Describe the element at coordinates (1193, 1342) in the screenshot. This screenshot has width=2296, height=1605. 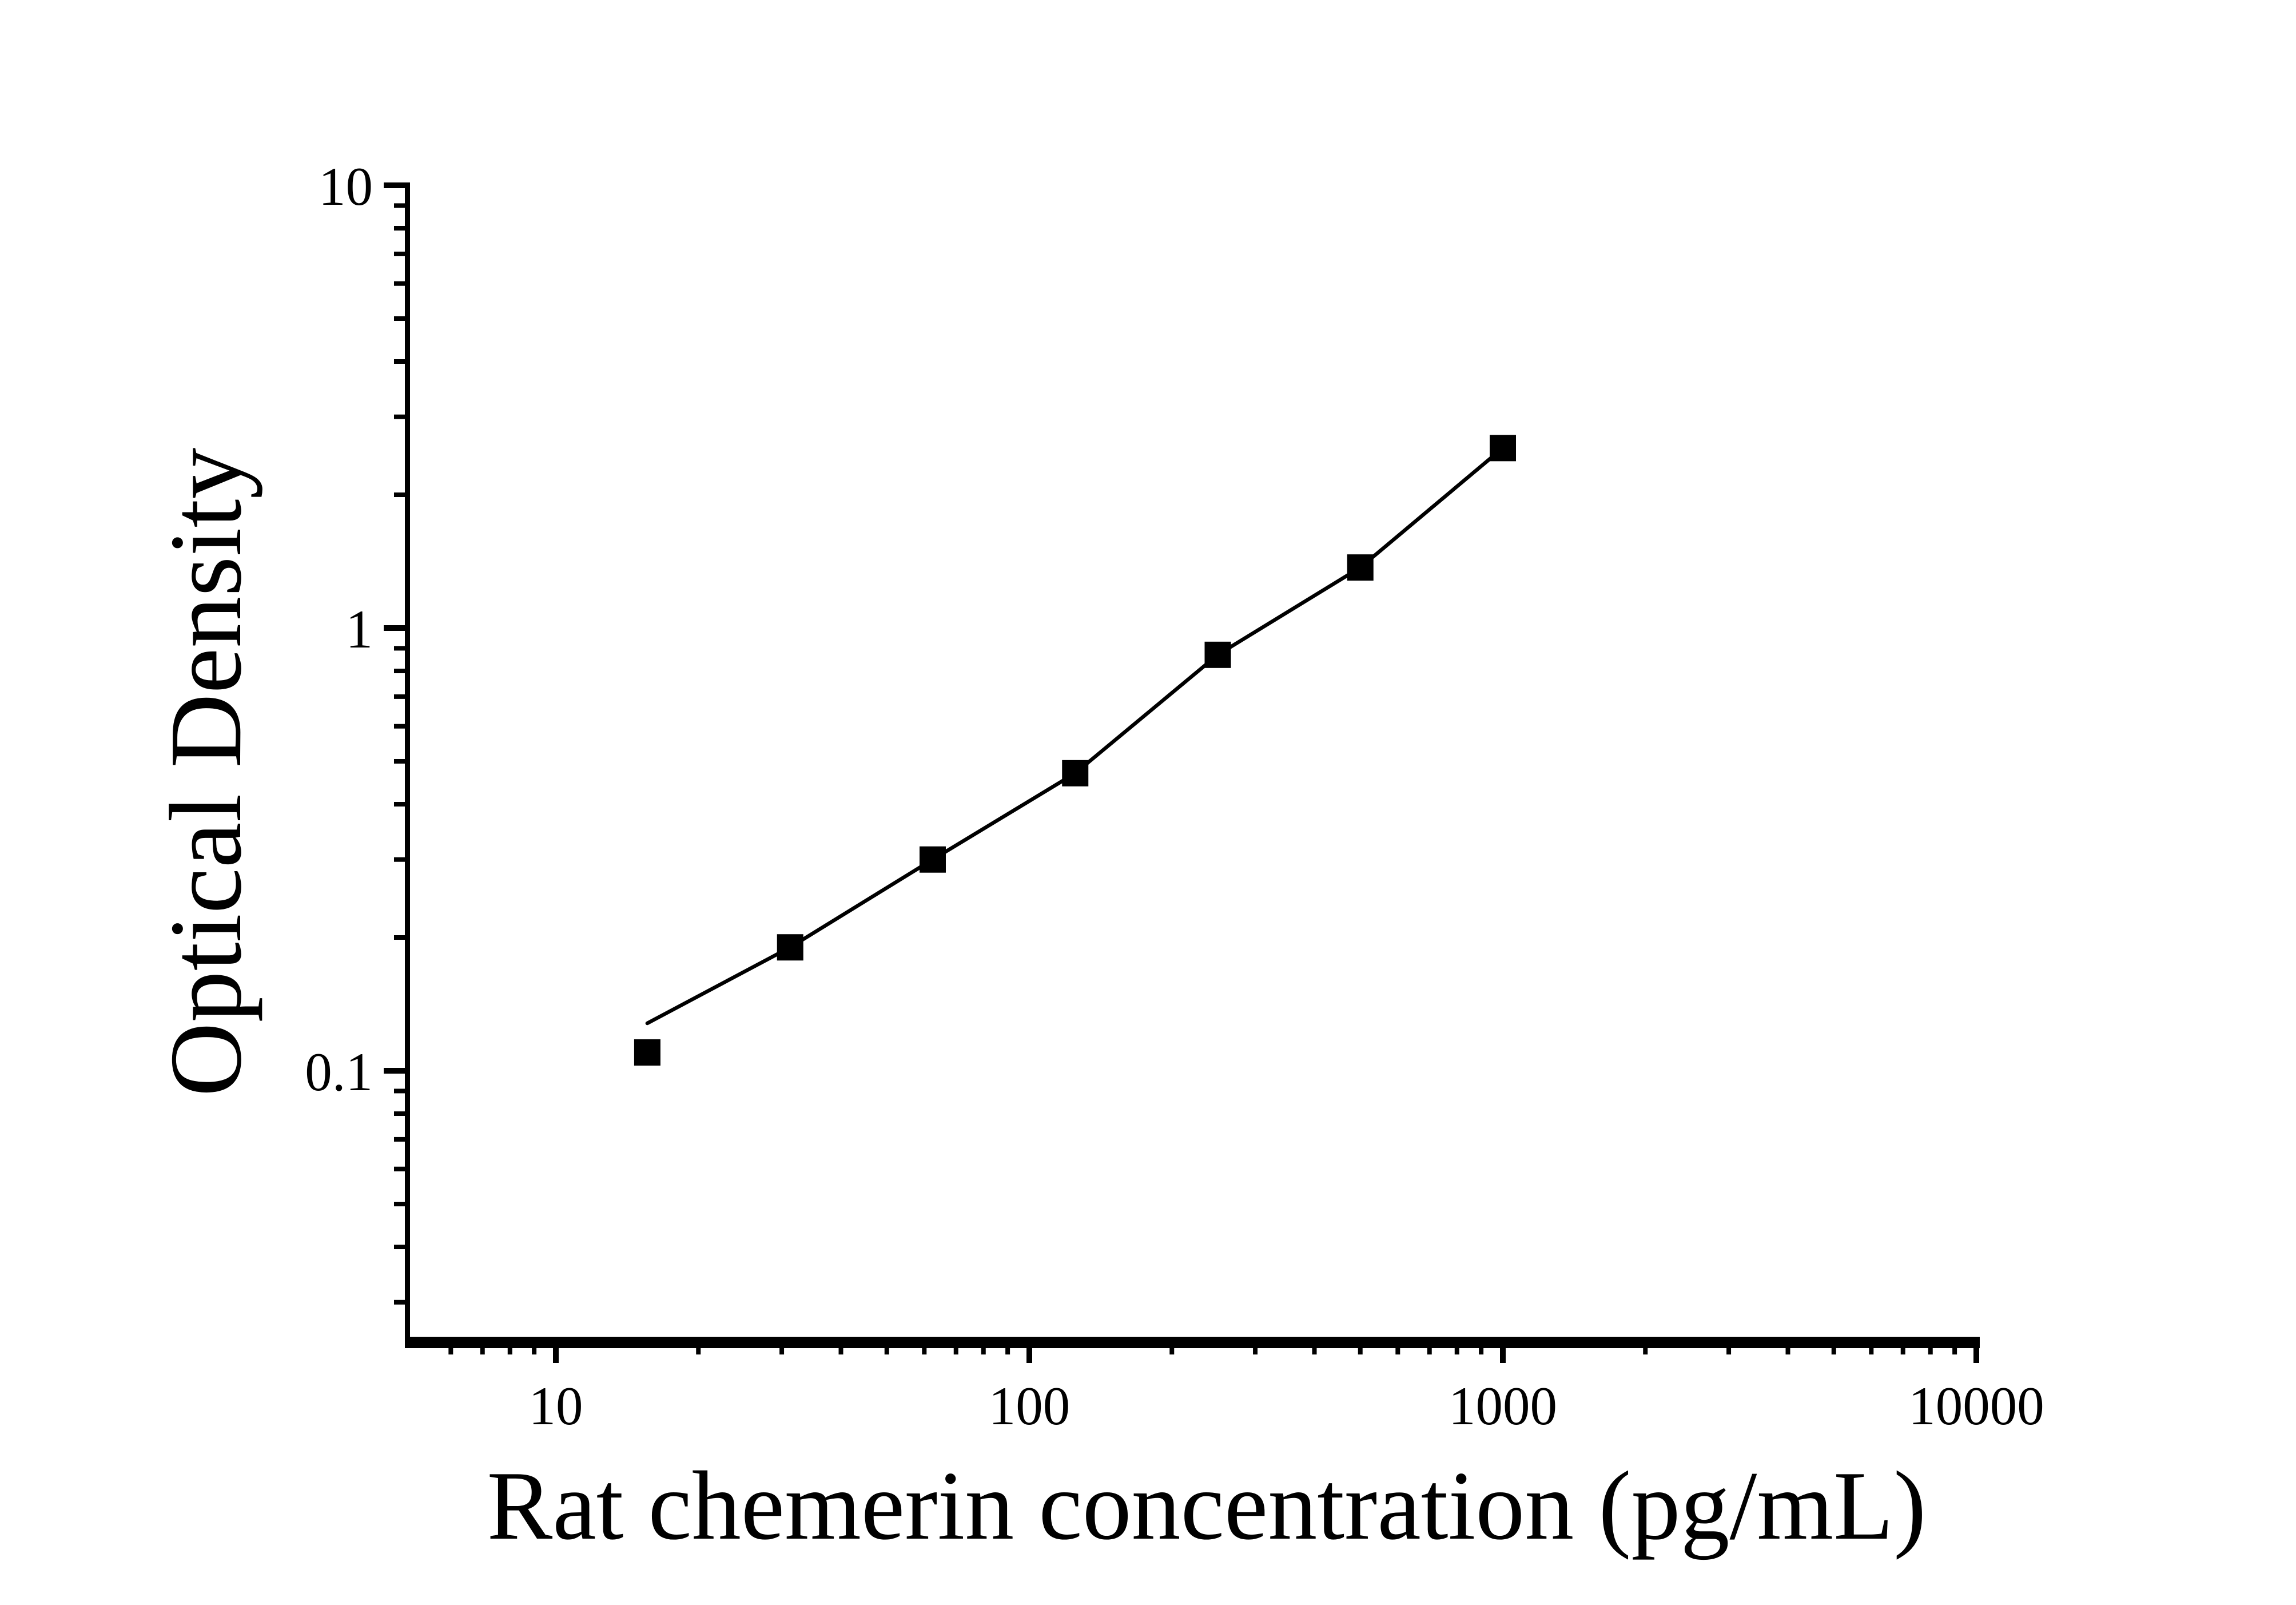
I see `x-axis-line` at that location.